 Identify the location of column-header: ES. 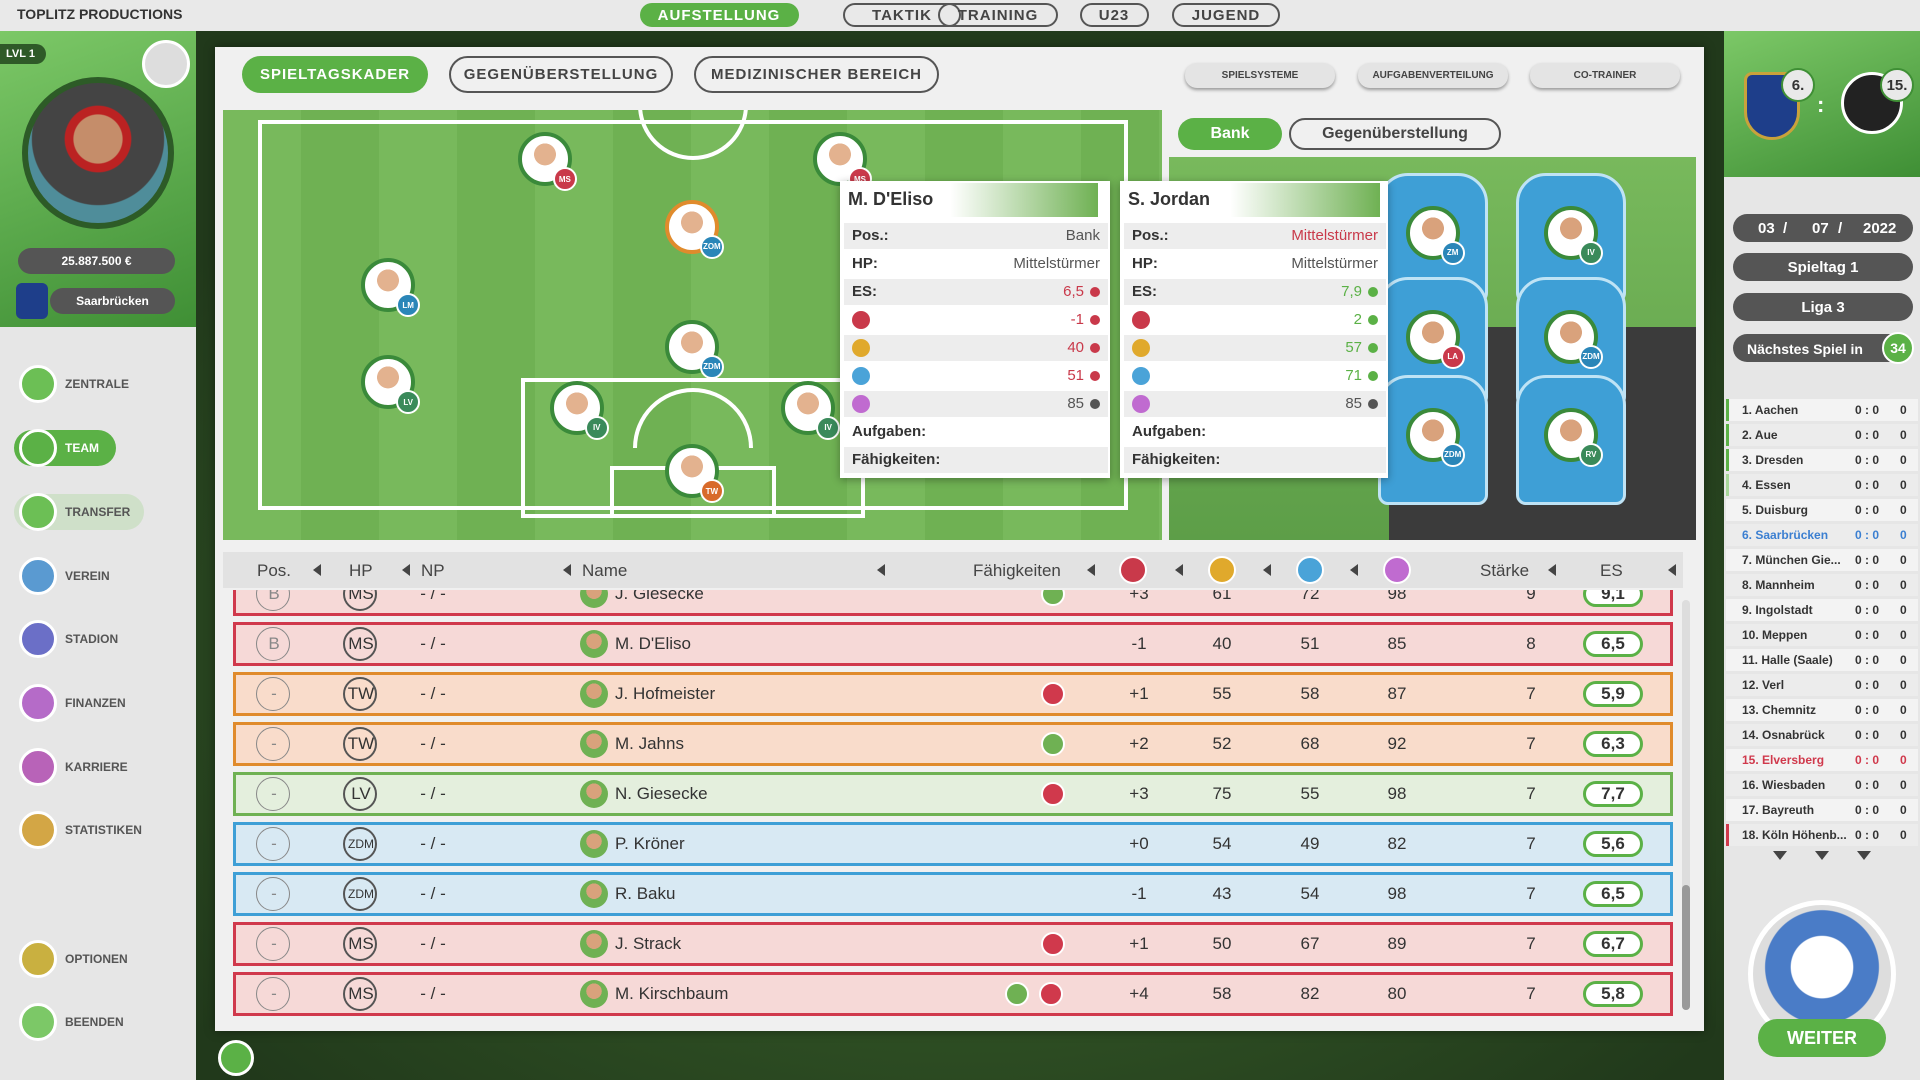
(1611, 570).